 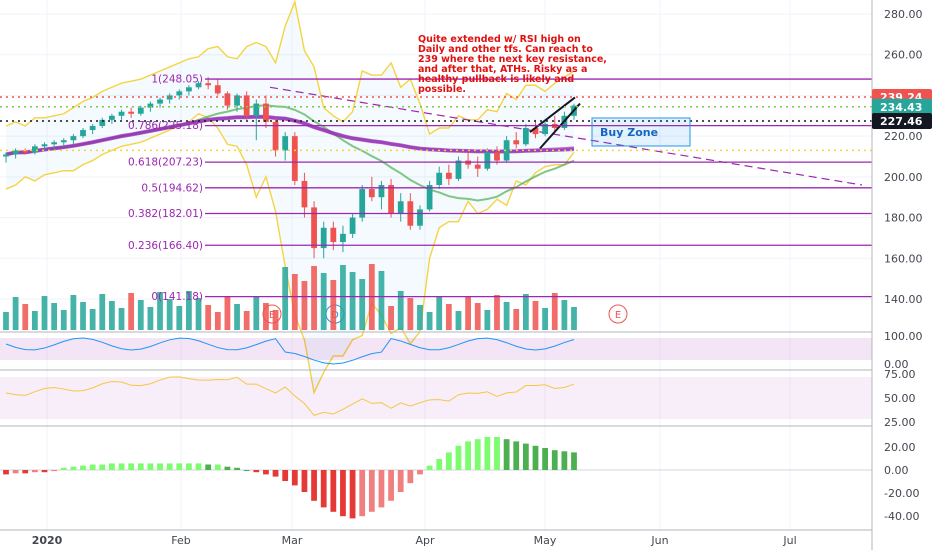 What do you see at coordinates (425, 540) in the screenshot?
I see `time-tick-label: Apr` at bounding box center [425, 540].